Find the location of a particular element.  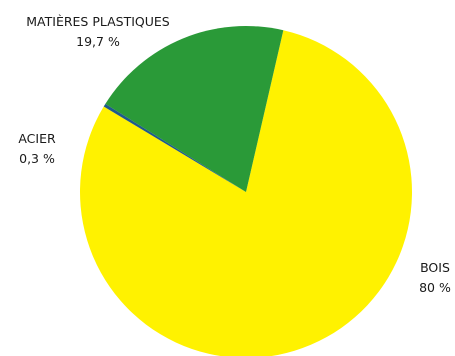

slice-label-value-bois: 80 % is located at coordinates (435, 287).